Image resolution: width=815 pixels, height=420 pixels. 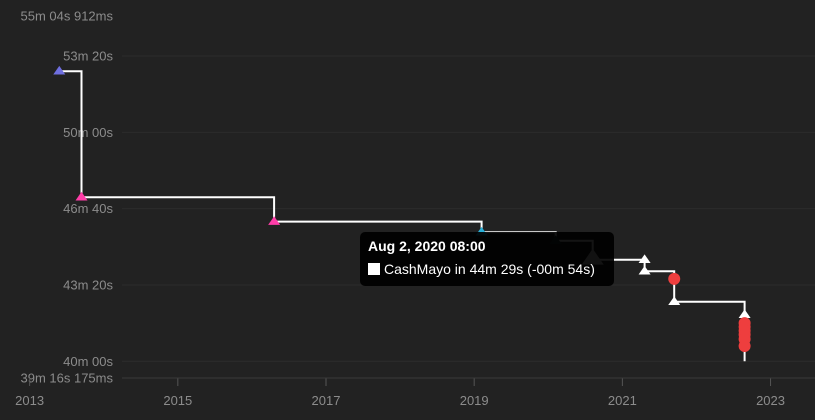 I want to click on x-tick-label: 2019, so click(x=474, y=400).